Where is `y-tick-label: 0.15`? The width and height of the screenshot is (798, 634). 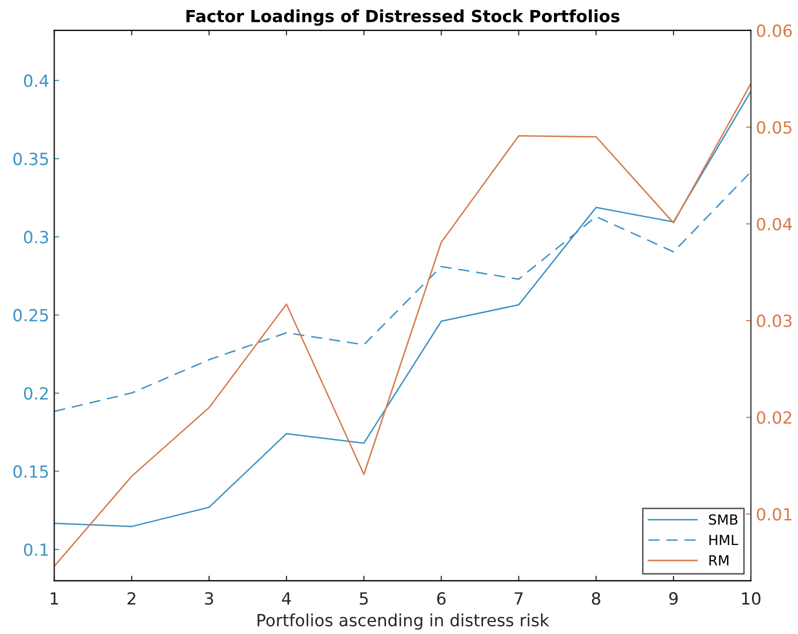 y-tick-label: 0.15 is located at coordinates (30, 471).